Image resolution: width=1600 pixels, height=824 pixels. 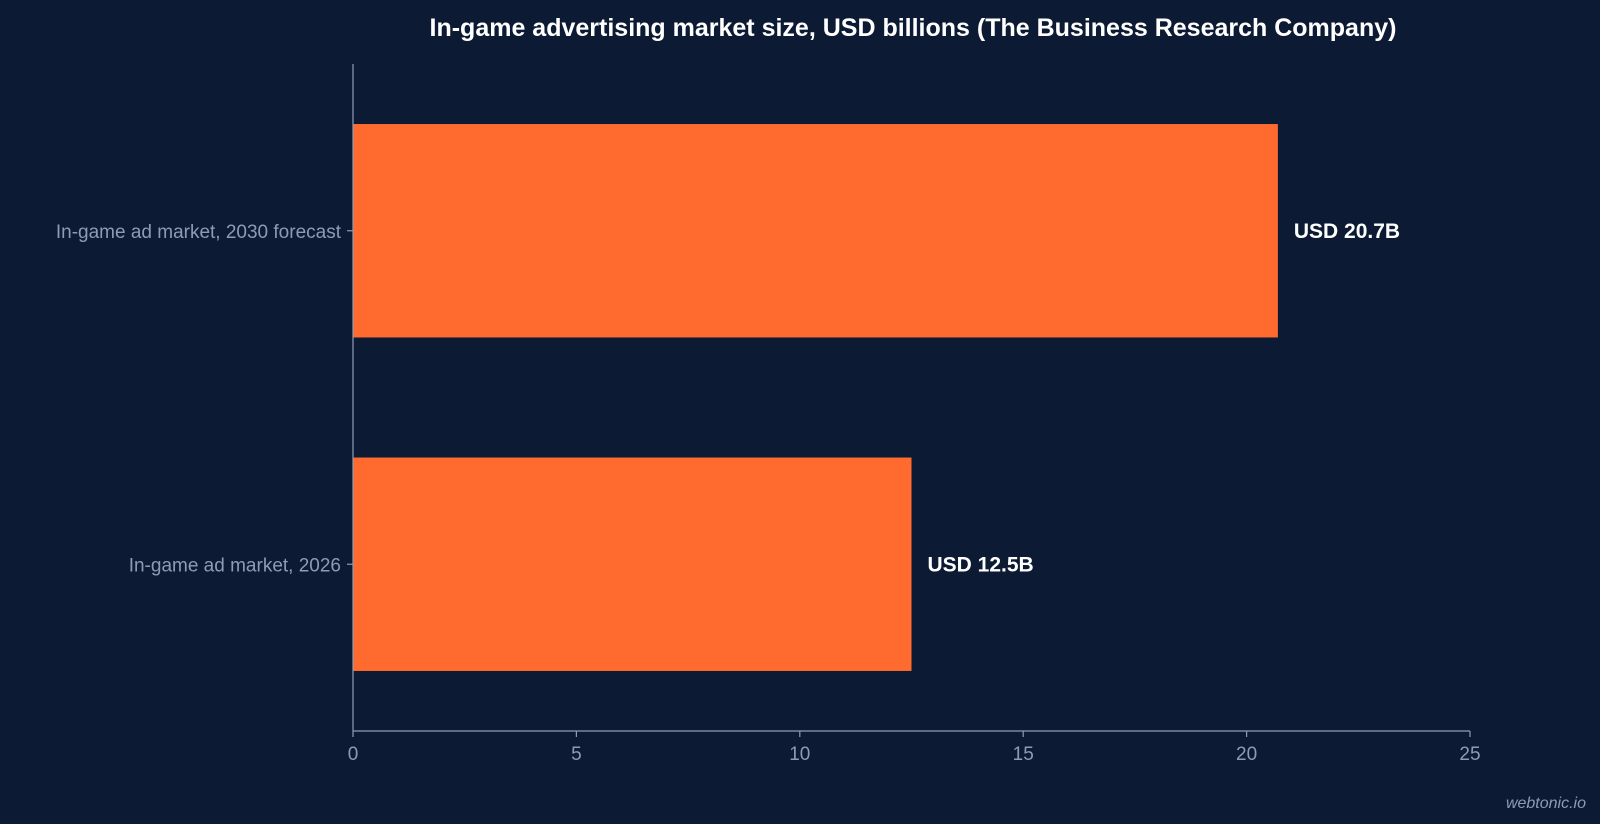 What do you see at coordinates (235, 565) in the screenshot?
I see `category-label-1: In-game ad market, 2026` at bounding box center [235, 565].